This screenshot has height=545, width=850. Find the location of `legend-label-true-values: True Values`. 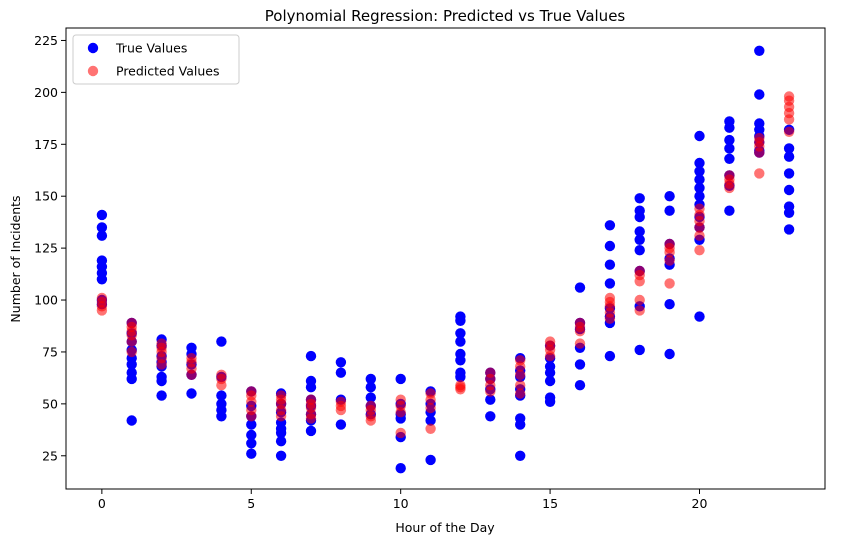

legend-label-true-values: True Values is located at coordinates (151, 48).